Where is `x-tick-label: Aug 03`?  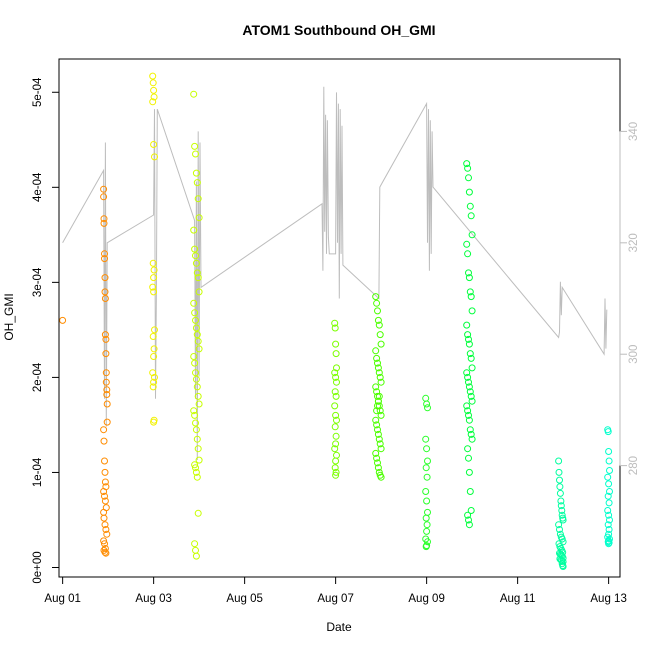
x-tick-label: Aug 03 is located at coordinates (153, 599).